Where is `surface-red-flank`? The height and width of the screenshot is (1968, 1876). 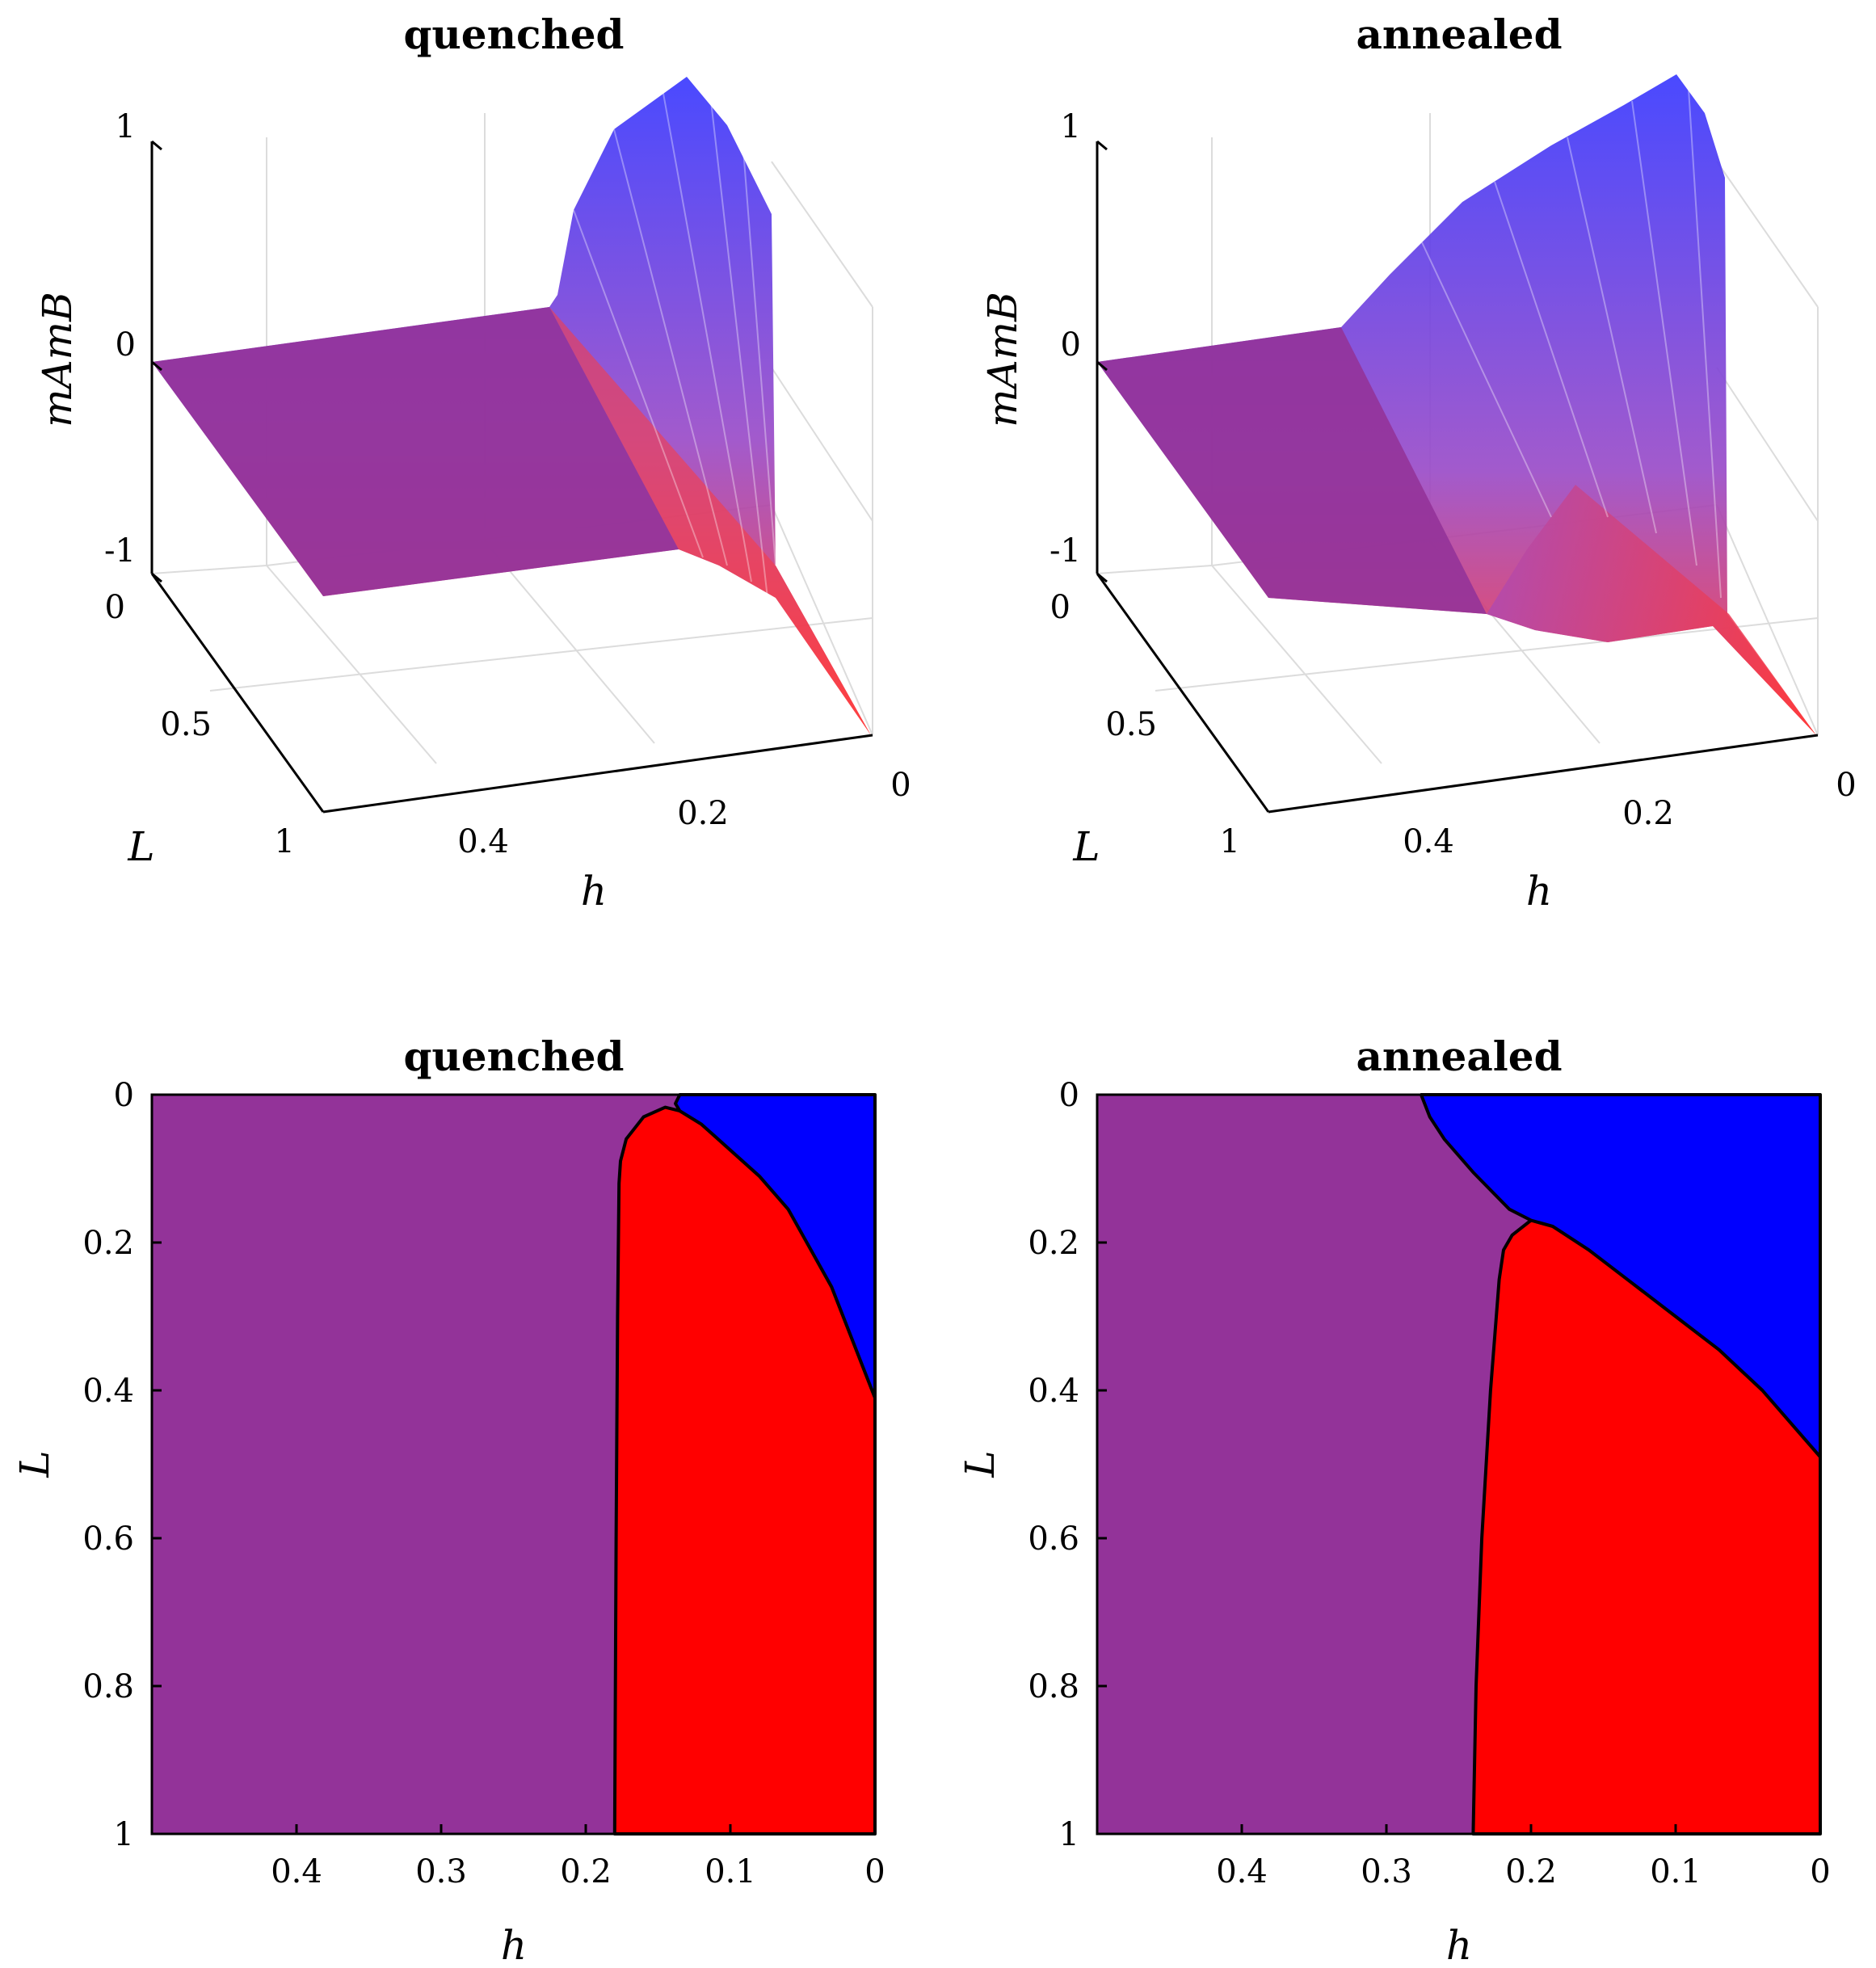 surface-red-flank is located at coordinates (710, 521).